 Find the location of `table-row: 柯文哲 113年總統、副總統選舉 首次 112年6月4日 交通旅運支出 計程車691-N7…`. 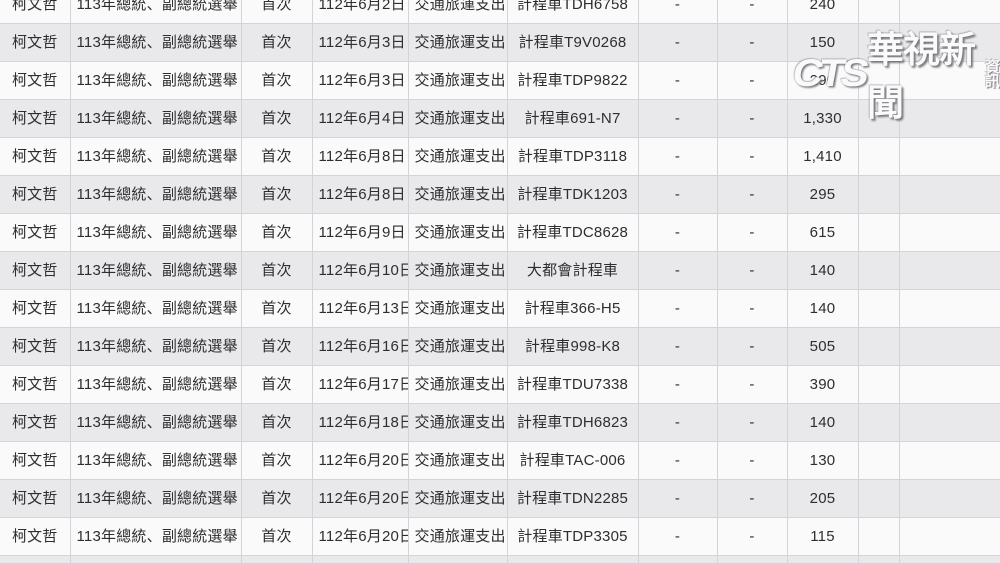

table-row: 柯文哲 113年總統、副總統選舉 首次 112年6月4日 交通旅運支出 計程車691-N7… is located at coordinates (500, 119).